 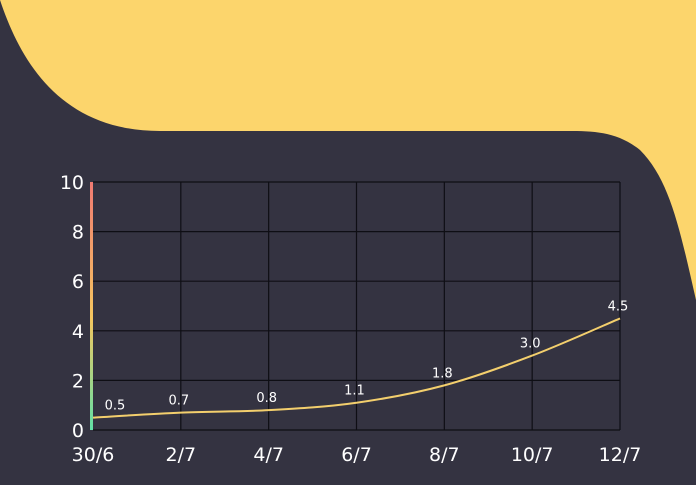 I want to click on y-axis-ticks: 0 2 4 6 8 10, so click(x=72, y=307).